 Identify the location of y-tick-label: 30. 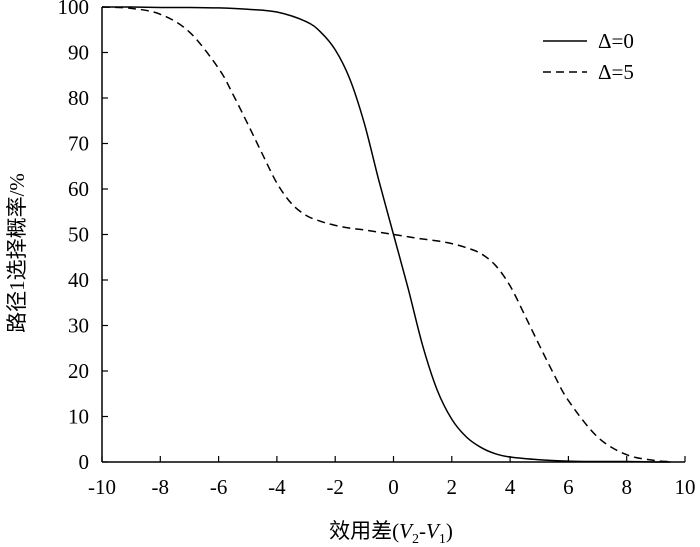
(78, 326).